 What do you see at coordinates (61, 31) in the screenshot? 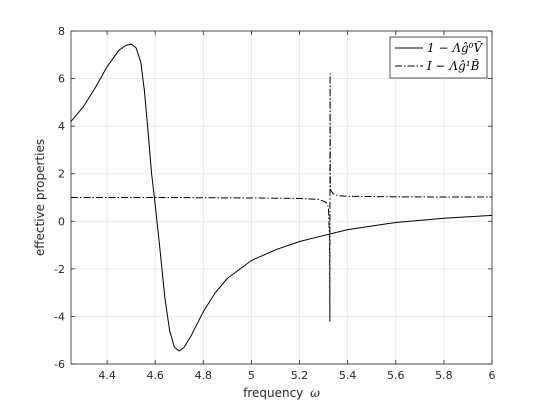
I see `y-tick-label: 8` at bounding box center [61, 31].